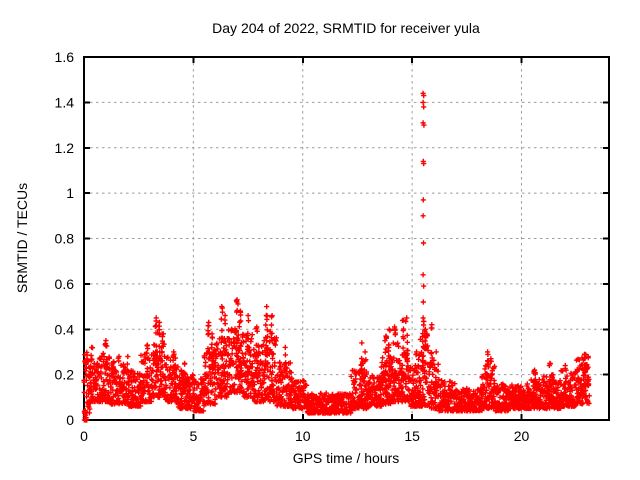  Describe the element at coordinates (346, 458) in the screenshot. I see `x-axis-label: GPS time / hours` at that location.